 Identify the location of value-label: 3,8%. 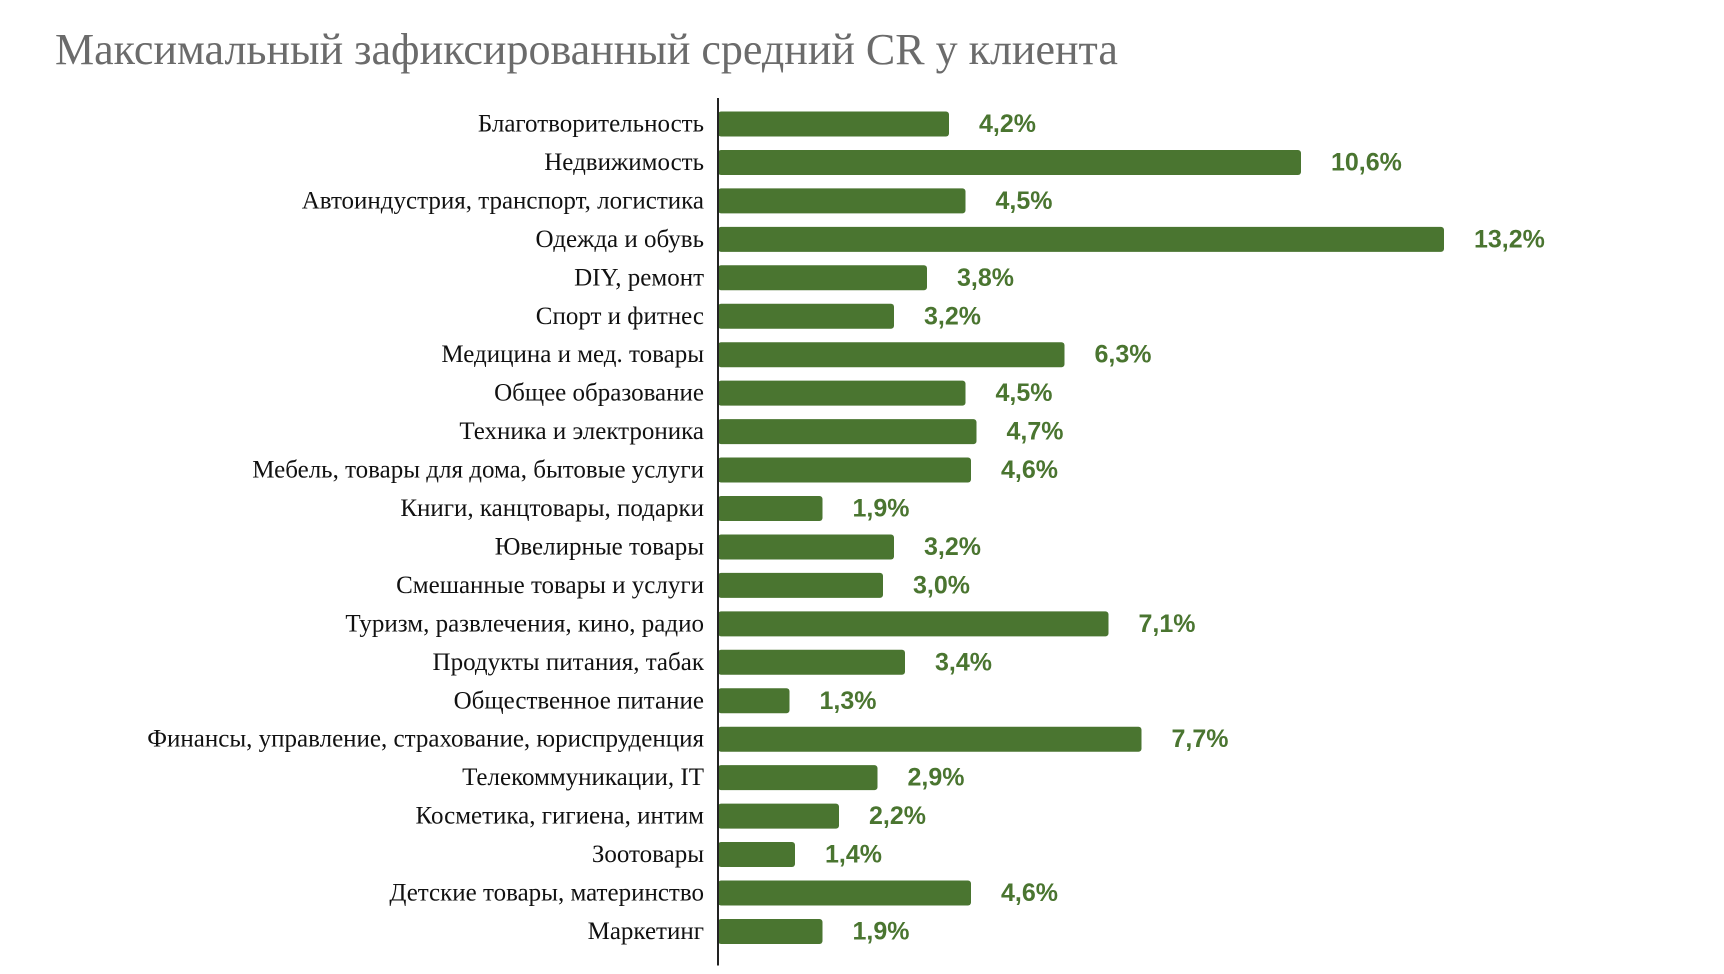
(985, 278).